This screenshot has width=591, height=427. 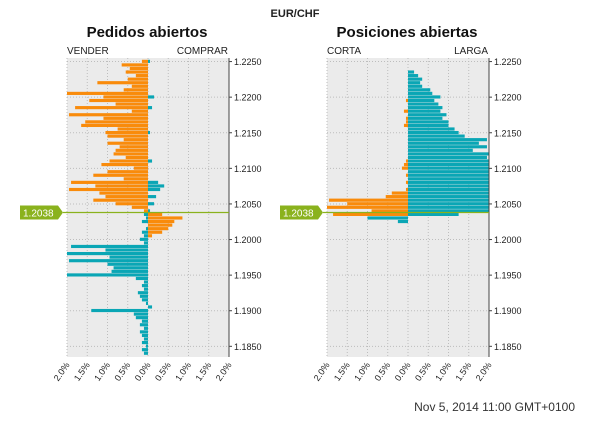 What do you see at coordinates (295, 14) in the screenshot?
I see `figure-title: EUR/CHF` at bounding box center [295, 14].